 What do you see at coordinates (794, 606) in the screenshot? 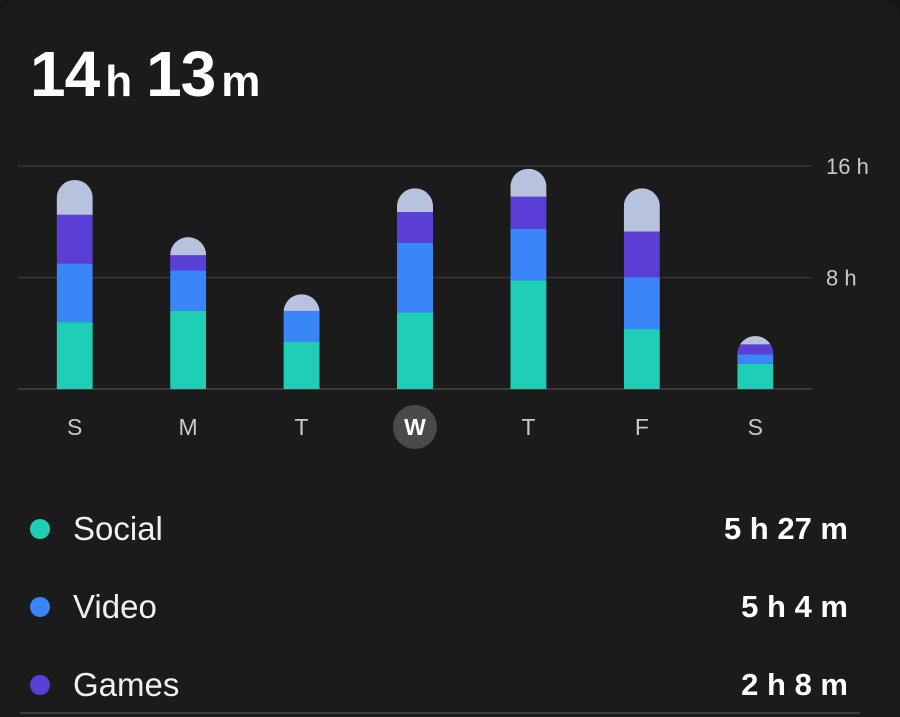
I see `legend-value: 5 h 4 m` at bounding box center [794, 606].